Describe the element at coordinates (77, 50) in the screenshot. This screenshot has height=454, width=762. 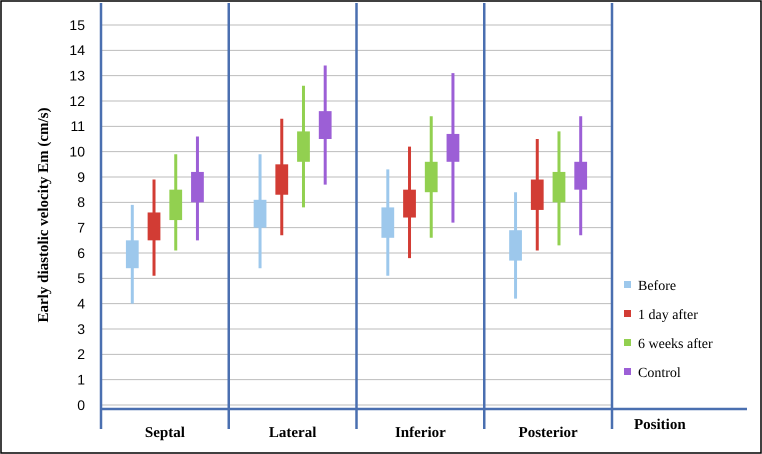
I see `y-tick-label: 14` at that location.